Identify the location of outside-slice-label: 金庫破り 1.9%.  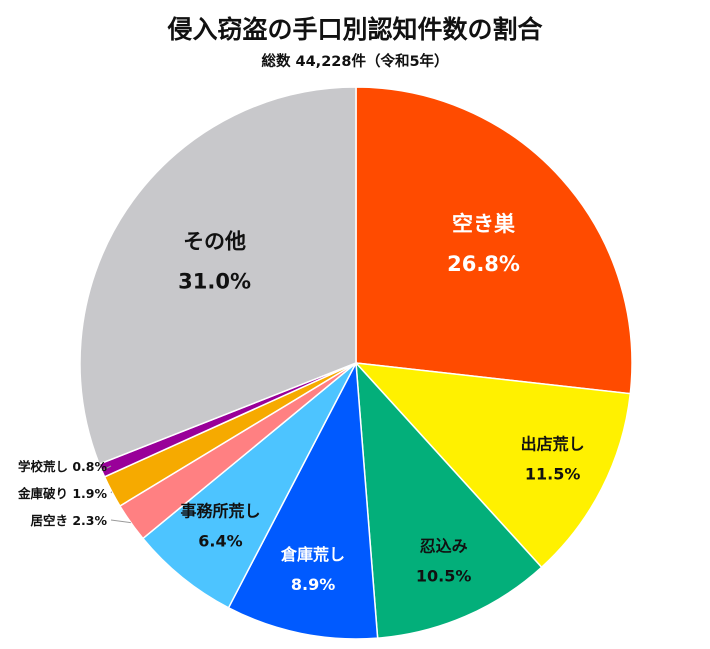
(62, 493).